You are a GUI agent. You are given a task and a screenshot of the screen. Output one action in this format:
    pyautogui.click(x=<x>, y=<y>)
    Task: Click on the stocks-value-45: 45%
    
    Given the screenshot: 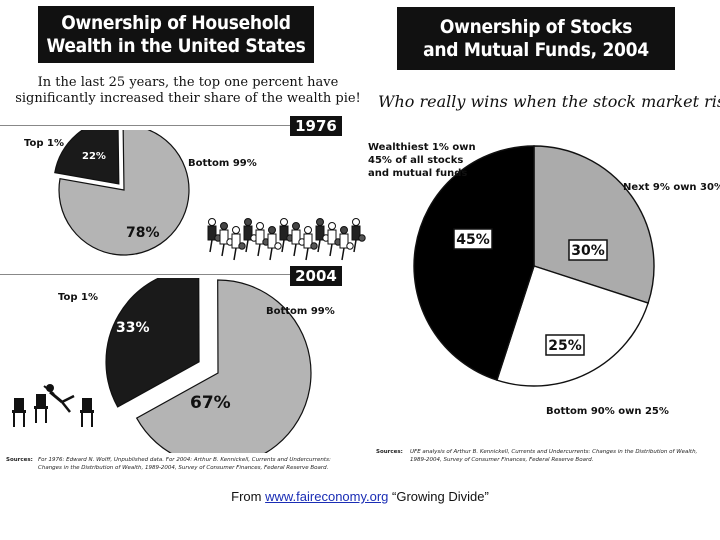 What is the action you would take?
    pyautogui.click(x=473, y=240)
    